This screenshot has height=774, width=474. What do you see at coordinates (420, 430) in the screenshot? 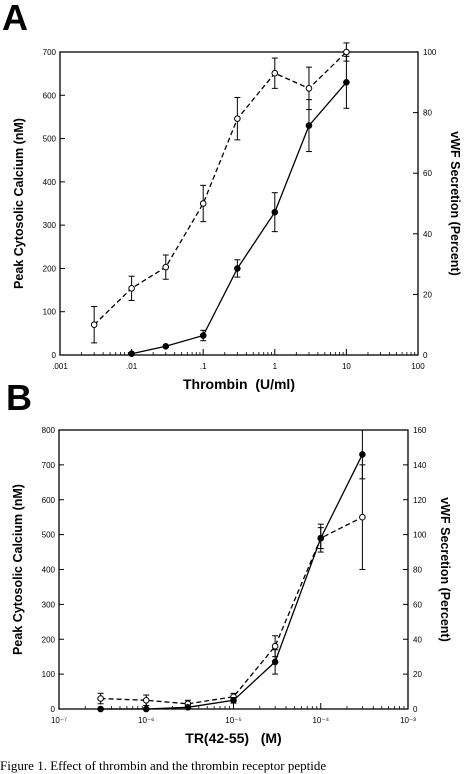
I see `y2-tick-label: 160` at bounding box center [420, 430].